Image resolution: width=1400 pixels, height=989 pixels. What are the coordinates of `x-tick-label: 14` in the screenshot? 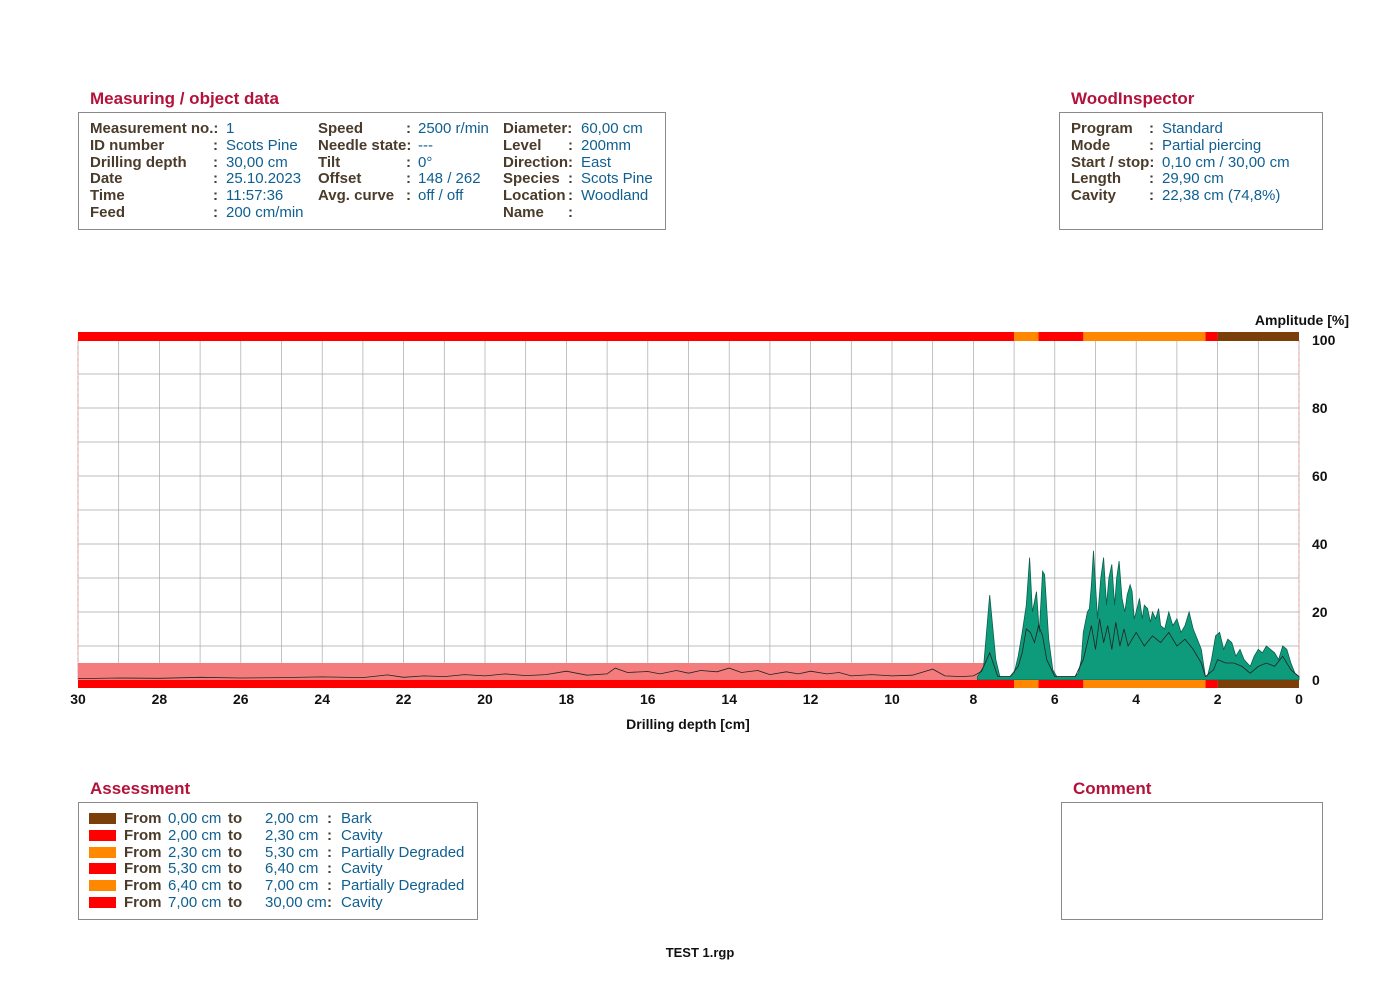 It's located at (729, 699).